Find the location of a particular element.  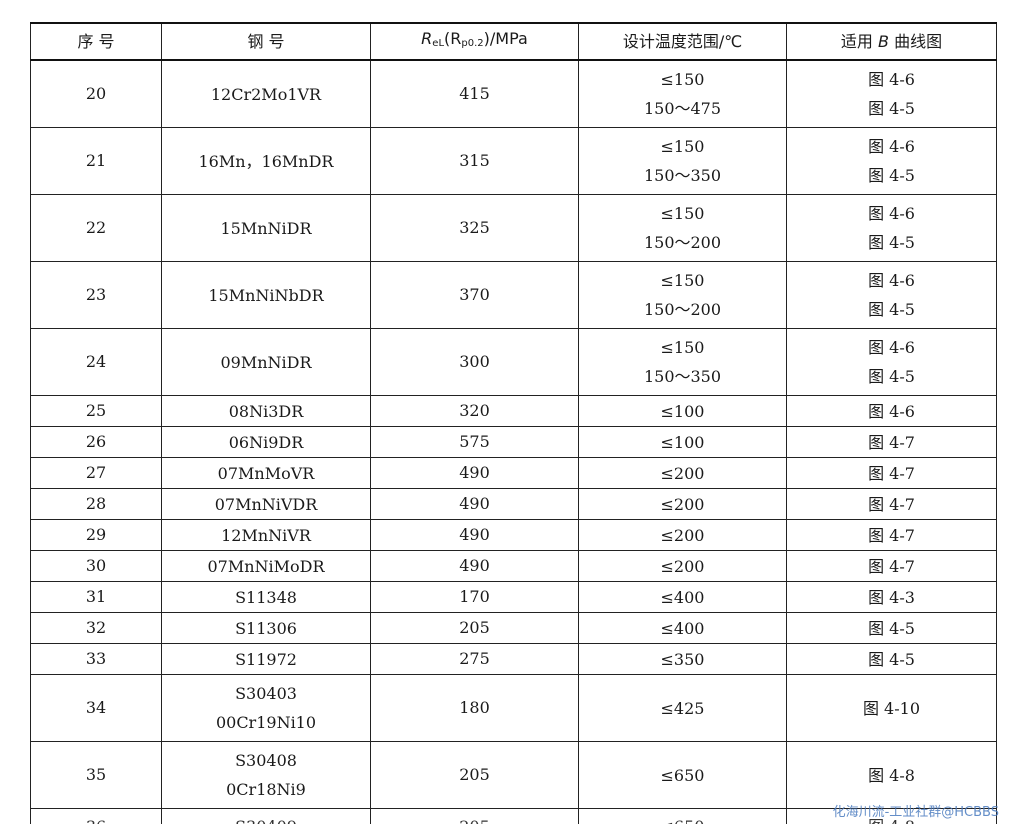

cell-no: 28 is located at coordinates (96, 504).